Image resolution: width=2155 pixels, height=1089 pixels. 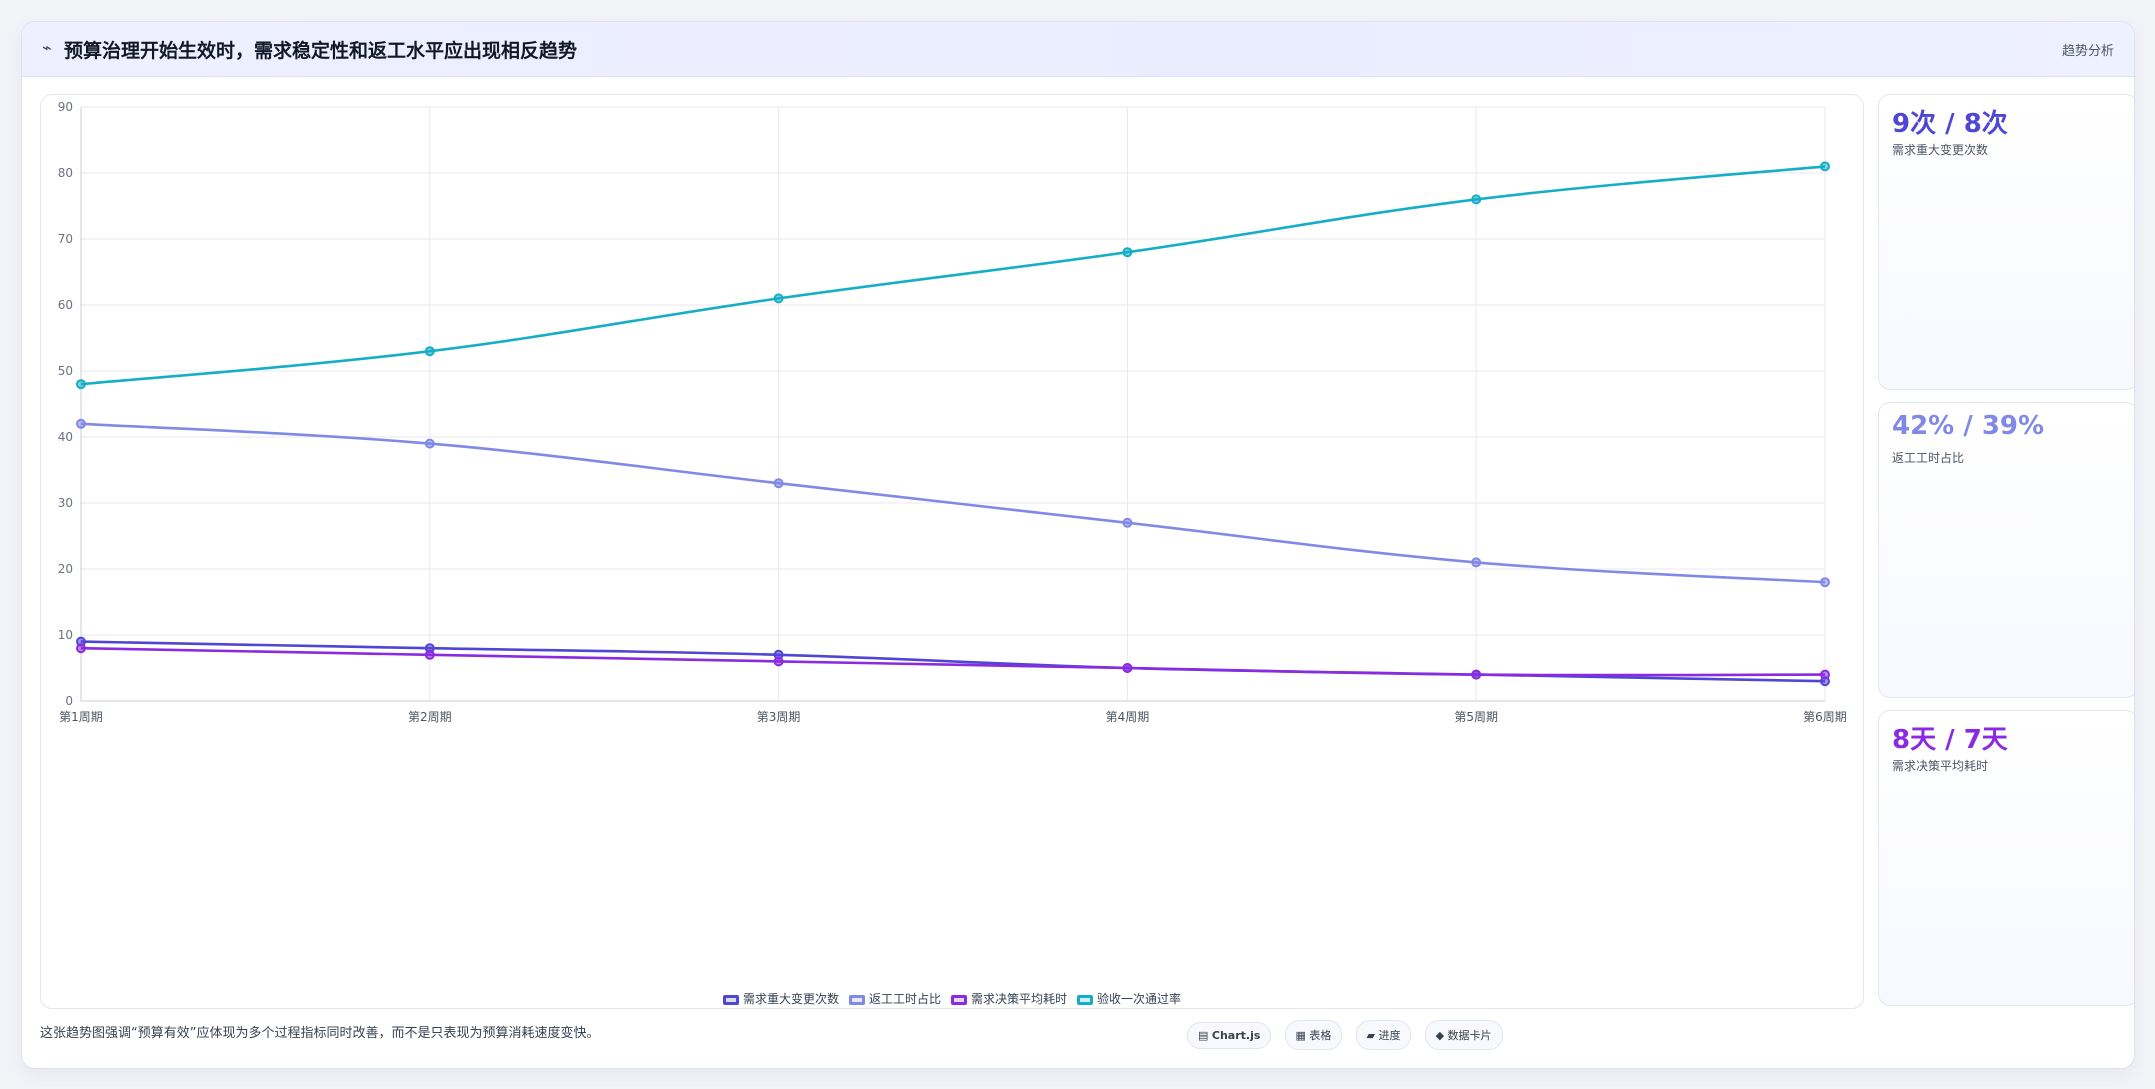 I want to click on progress-icon: ▰, so click(x=1370, y=1035).